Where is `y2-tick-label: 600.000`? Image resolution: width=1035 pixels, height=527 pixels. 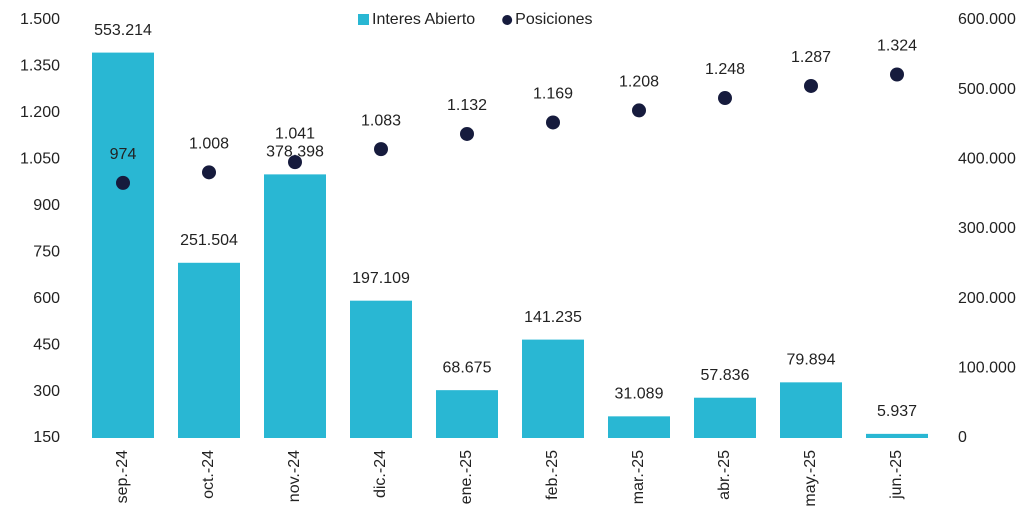
y2-tick-label: 600.000 is located at coordinates (987, 19).